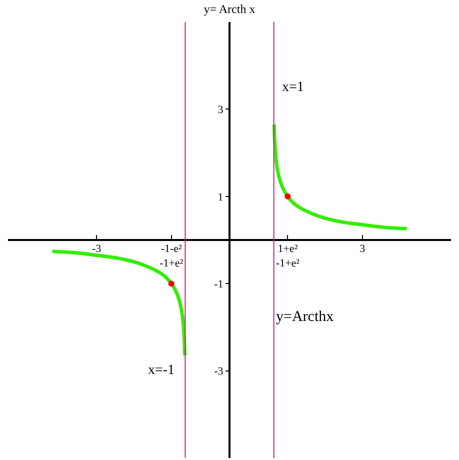 The image size is (459, 460). I want to click on chart-title: y= Arcth x, so click(230, 9).